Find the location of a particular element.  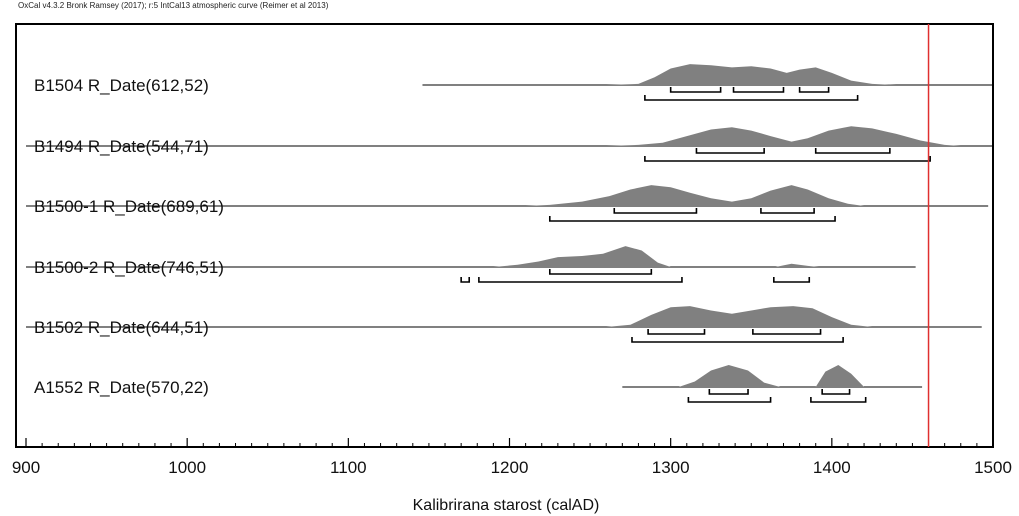

series-row: B1494 R_Date(544,71) is located at coordinates (509, 144).